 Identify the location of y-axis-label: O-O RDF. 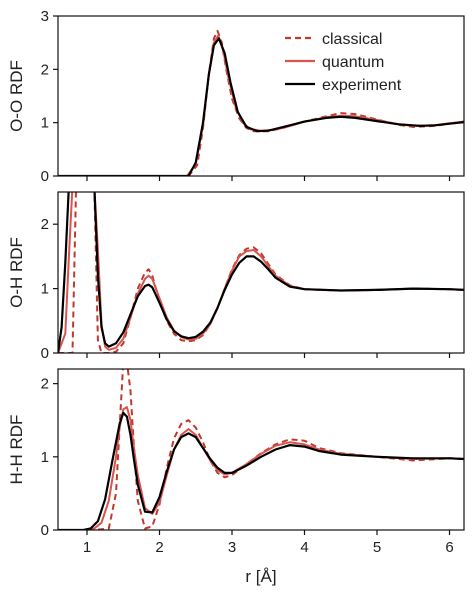
(16, 96).